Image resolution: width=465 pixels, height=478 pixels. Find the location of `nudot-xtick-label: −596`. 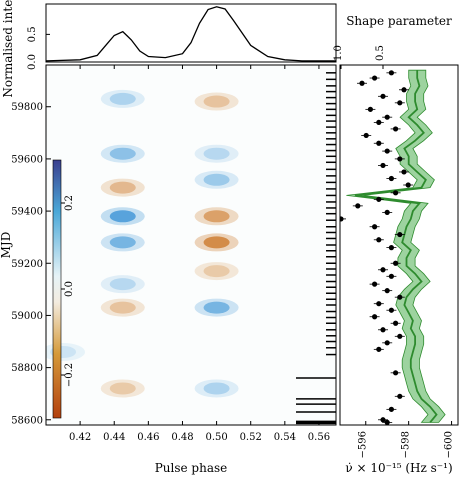

nudot-xtick-label: −596 is located at coordinates (363, 444).